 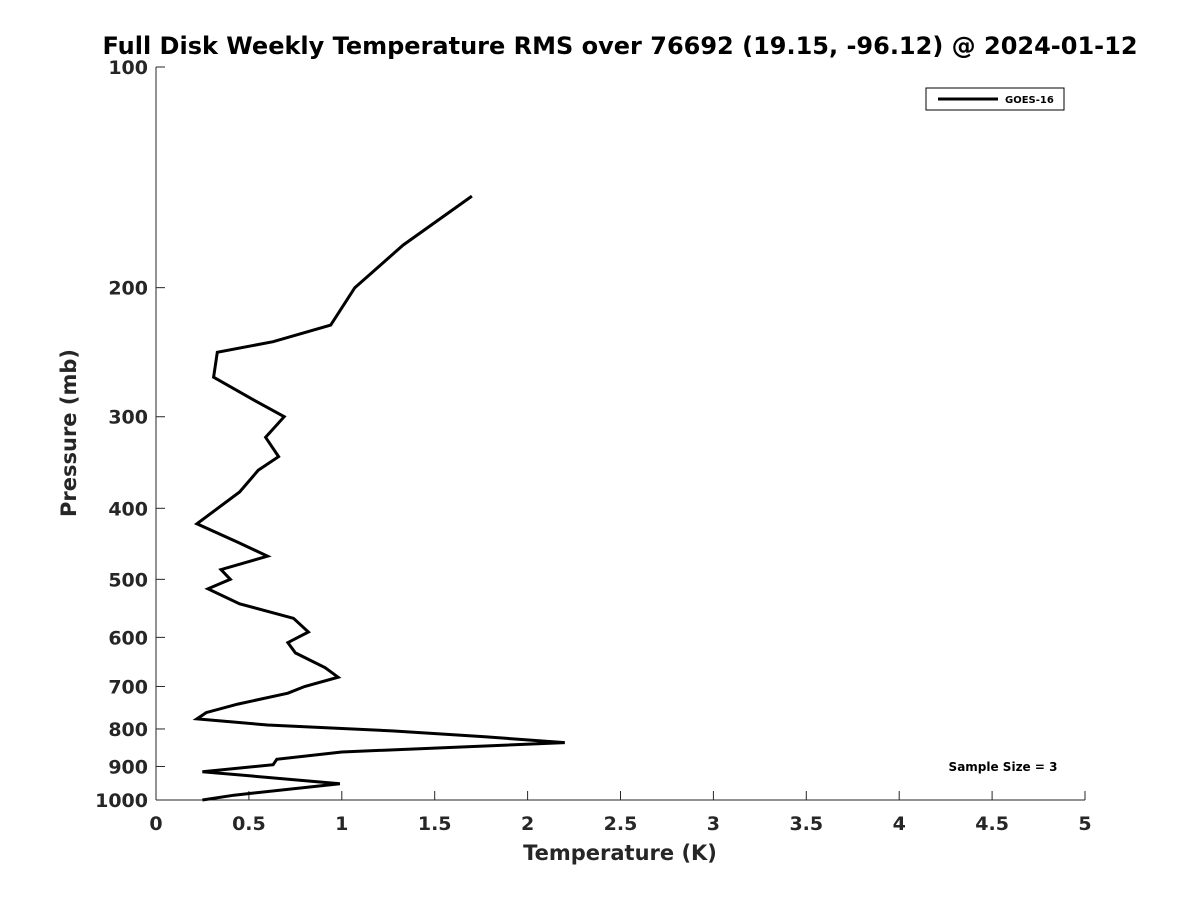 What do you see at coordinates (249, 824) in the screenshot?
I see `x-tick-label: 0.5` at bounding box center [249, 824].